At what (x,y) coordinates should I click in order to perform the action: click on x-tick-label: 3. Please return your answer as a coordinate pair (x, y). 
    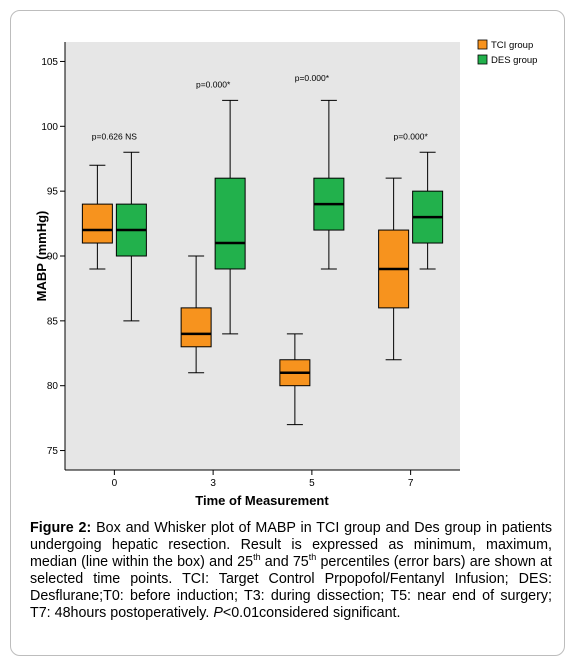
    Looking at the image, I should click on (213, 483).